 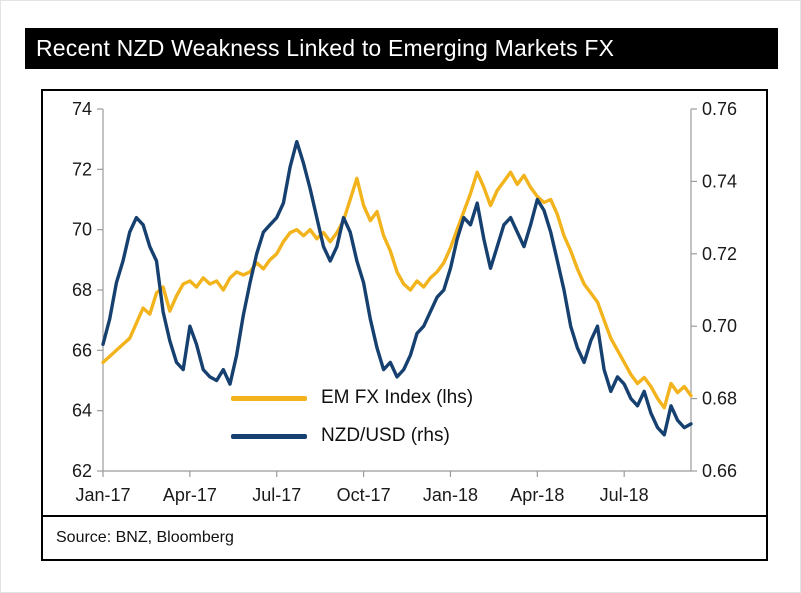 What do you see at coordinates (82, 109) in the screenshot?
I see `svg-text: 74` at bounding box center [82, 109].